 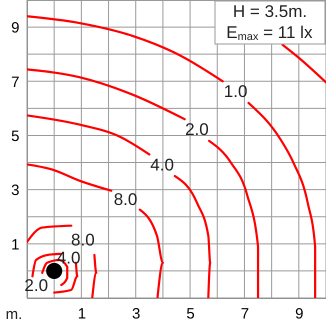 What do you see at coordinates (15, 28) in the screenshot?
I see `y-tick-label: 9` at bounding box center [15, 28].